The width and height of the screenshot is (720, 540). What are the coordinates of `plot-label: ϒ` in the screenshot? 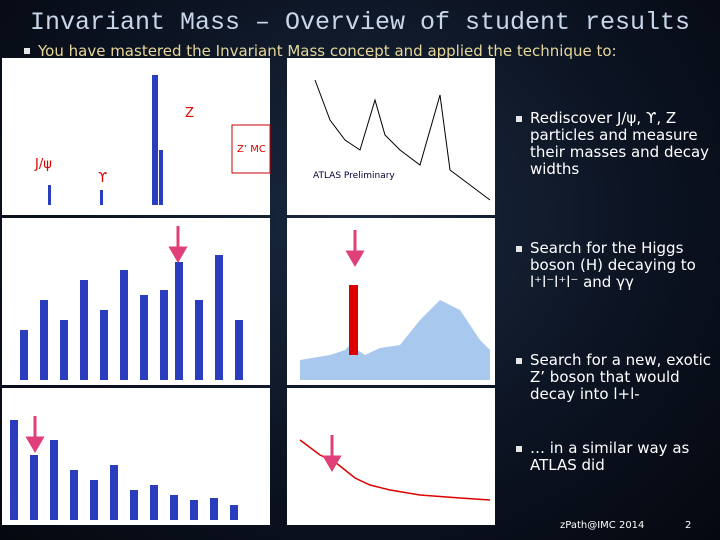 It's located at (102, 178).